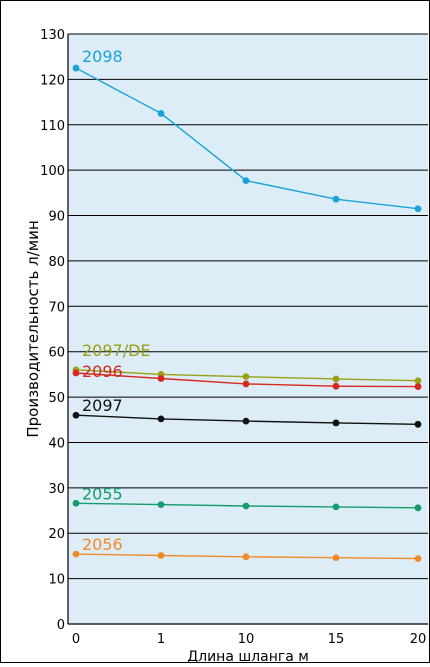 The height and width of the screenshot is (667, 430). What do you see at coordinates (56, 262) in the screenshot?
I see `y-tick-label: 80` at bounding box center [56, 262].